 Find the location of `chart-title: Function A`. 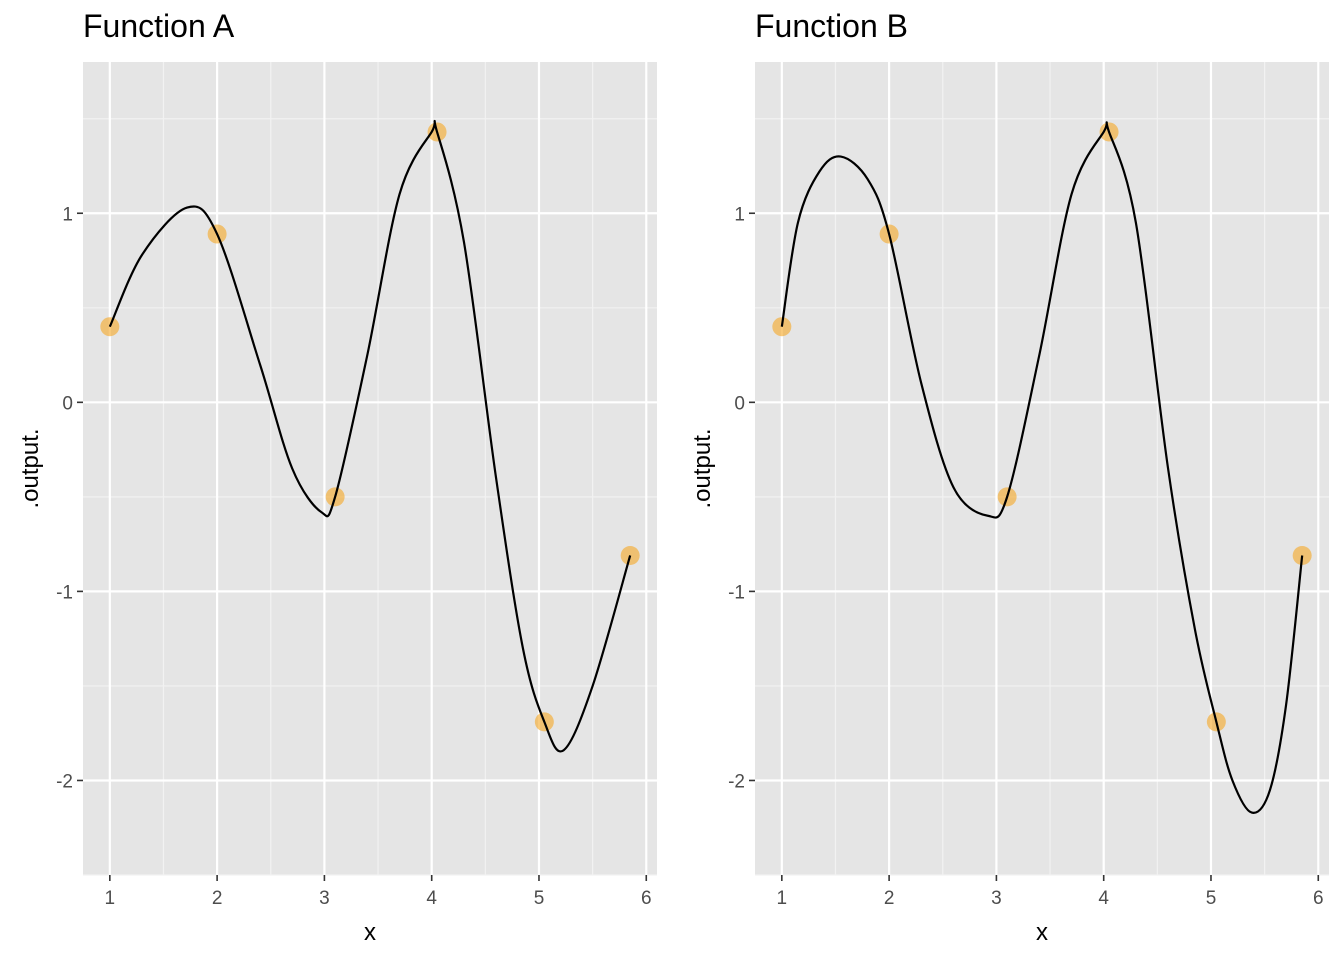

chart-title: Function A is located at coordinates (159, 26).